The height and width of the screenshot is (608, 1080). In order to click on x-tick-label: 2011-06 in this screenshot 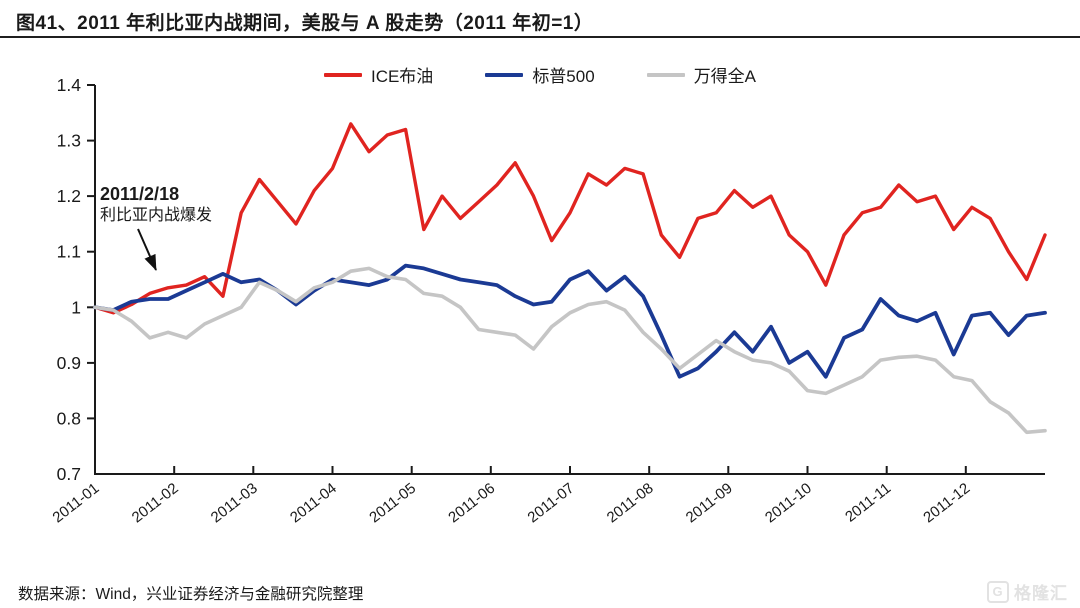, I will do `click(471, 503)`.